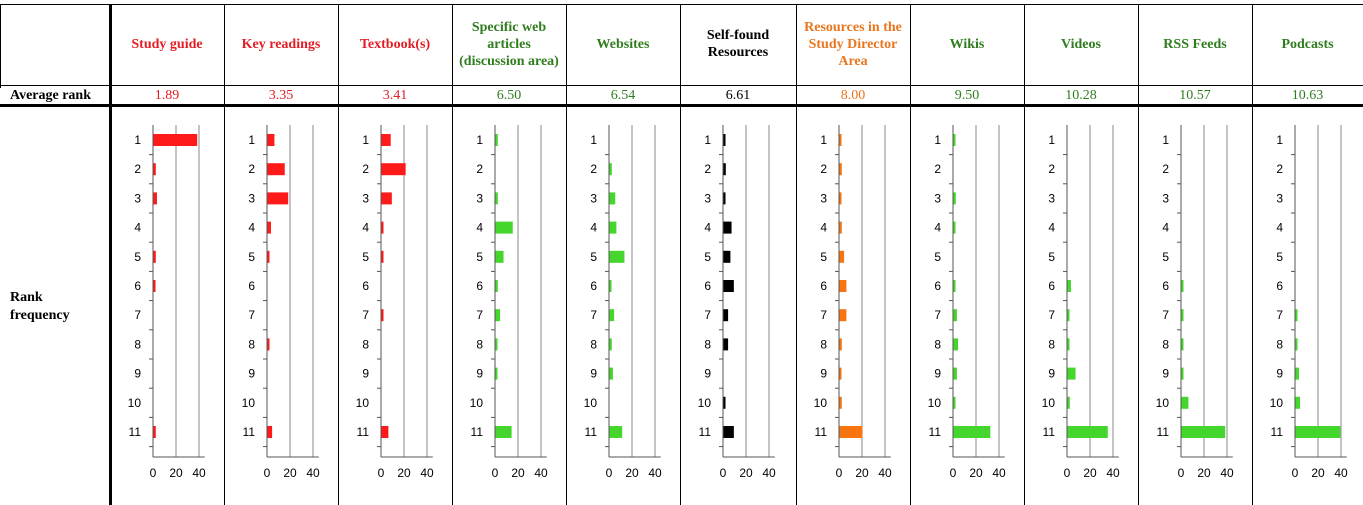 This screenshot has width=1363, height=505. Describe the element at coordinates (167, 95) in the screenshot. I see `average-rank-value: 1.89` at that location.